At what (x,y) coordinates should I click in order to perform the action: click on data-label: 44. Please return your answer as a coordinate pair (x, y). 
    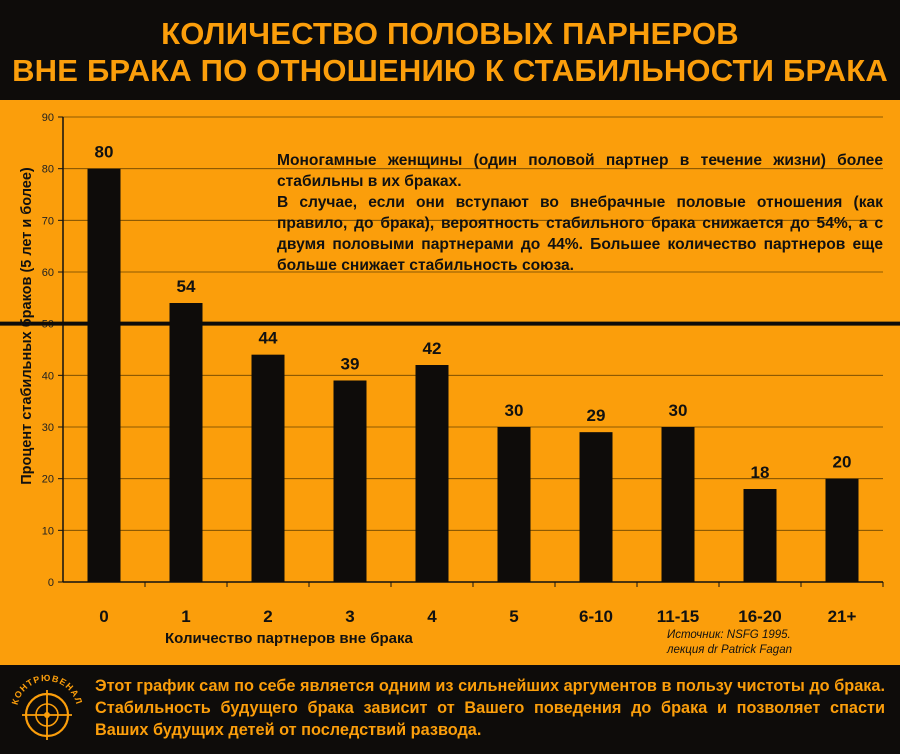
    Looking at the image, I should click on (268, 338).